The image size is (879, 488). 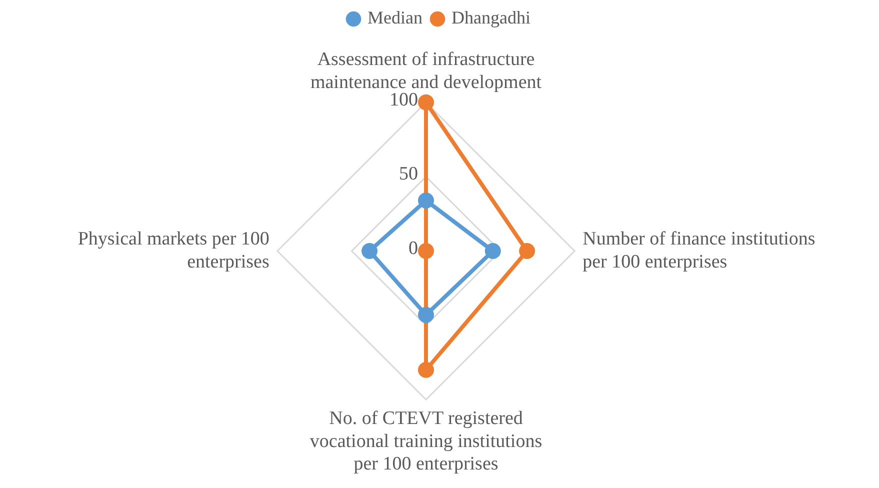 What do you see at coordinates (408, 174) in the screenshot?
I see `y-tick-label: 50` at bounding box center [408, 174].